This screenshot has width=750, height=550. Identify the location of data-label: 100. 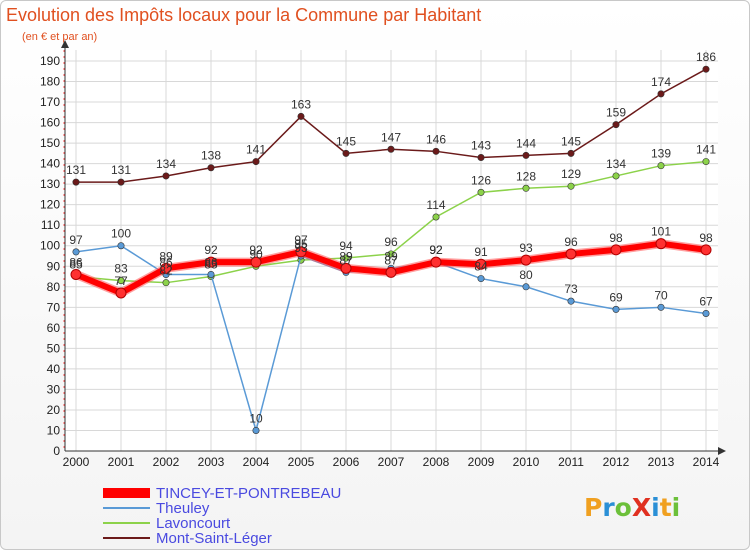
(121, 234).